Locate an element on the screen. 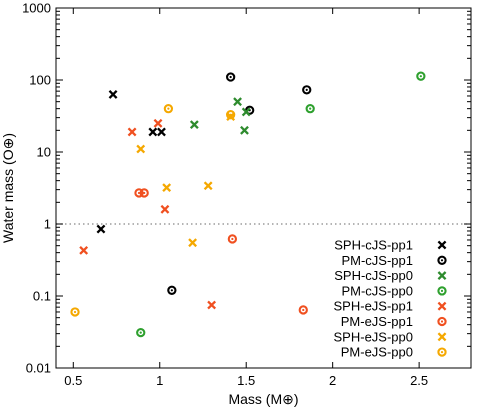 This screenshot has width=480, height=411. x-axis-label: Mass (M⊕) is located at coordinates (263, 399).